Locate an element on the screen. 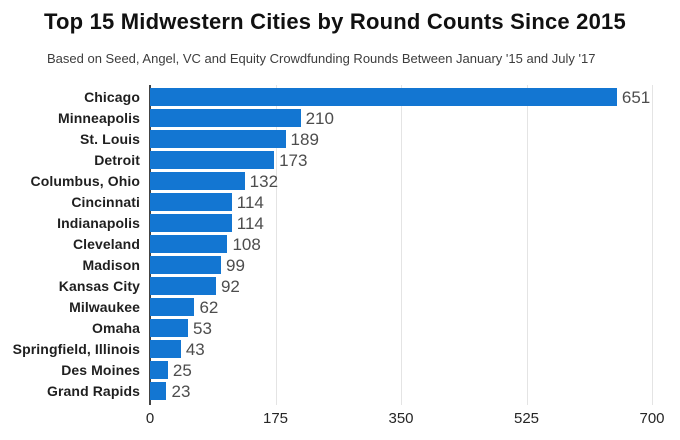 This screenshot has height=440, width=680. bar-row: Springfield, Illinois 43 is located at coordinates (340, 349).